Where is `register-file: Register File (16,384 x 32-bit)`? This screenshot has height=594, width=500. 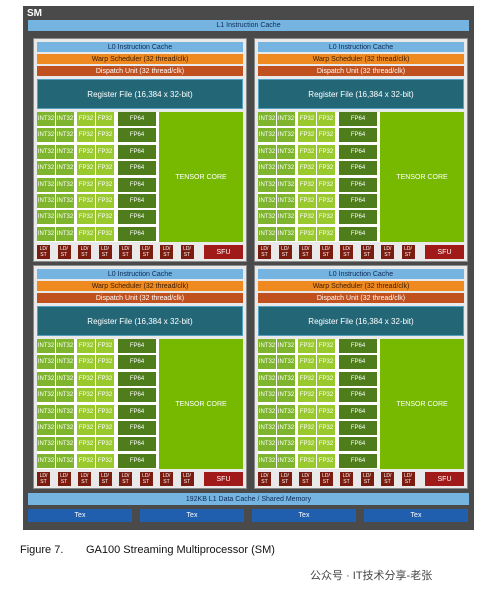 register-file: Register File (16,384 x 32-bit) is located at coordinates (361, 321).